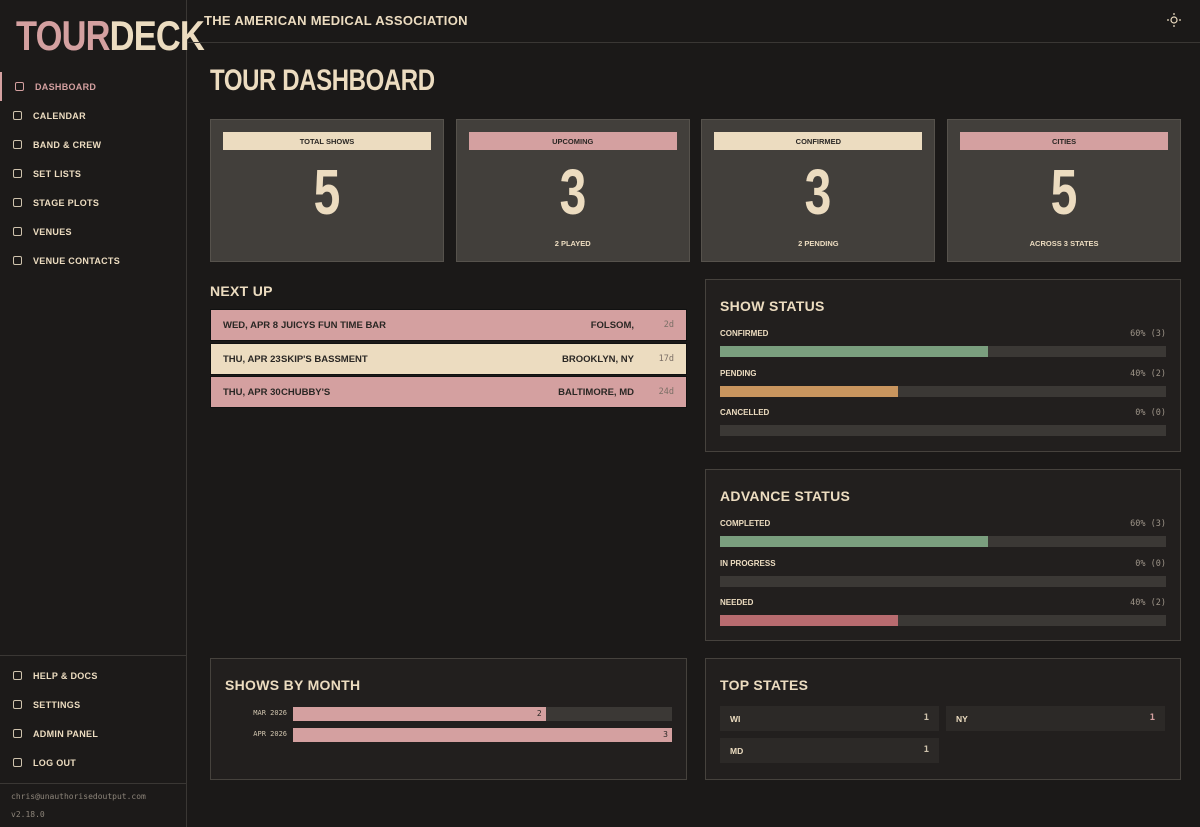  Describe the element at coordinates (419, 714) in the screenshot. I see `month-bar: 2` at that location.